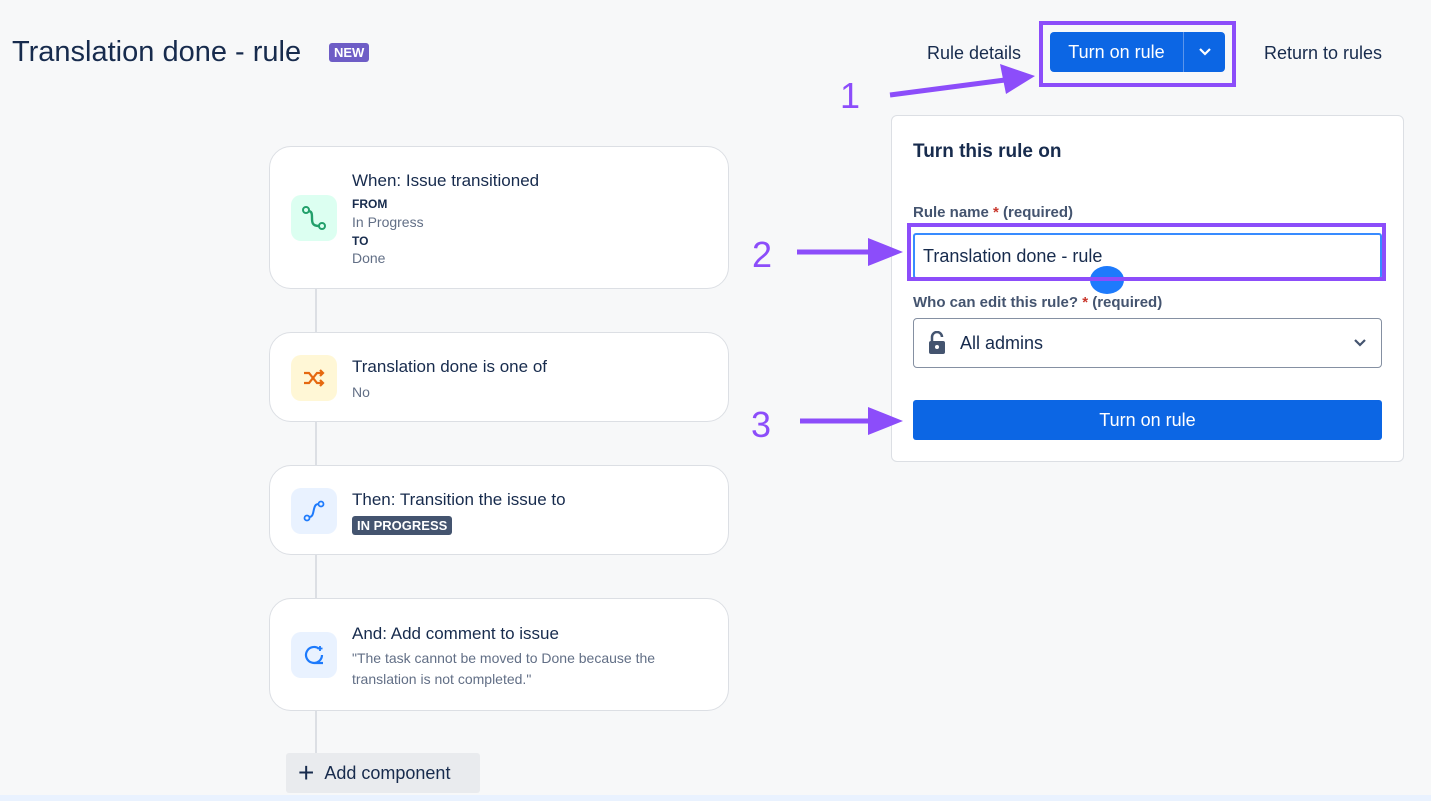 This screenshot has height=801, width=1431. I want to click on annotation-number-1: 1, so click(850, 95).